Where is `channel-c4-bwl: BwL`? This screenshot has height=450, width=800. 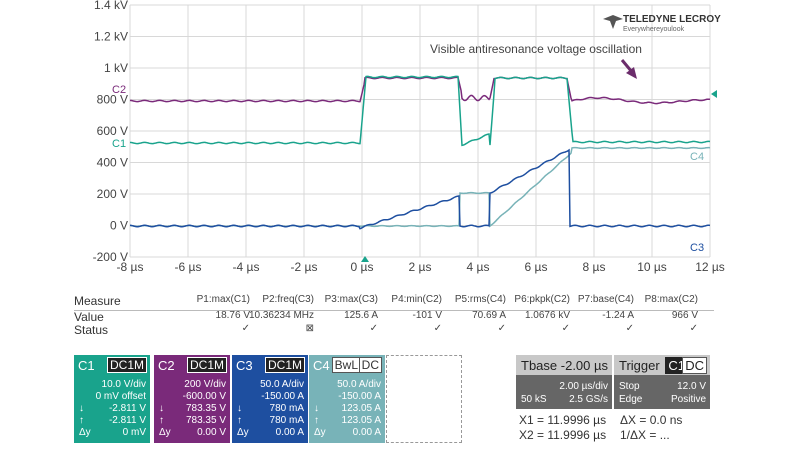
channel-c4-bwl: BwL is located at coordinates (346, 365).